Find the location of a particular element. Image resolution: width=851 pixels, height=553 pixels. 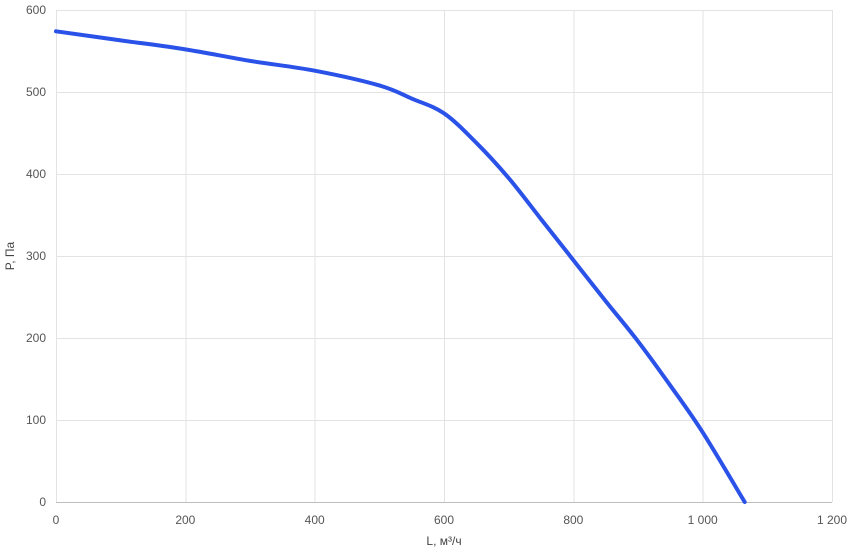

x-axis-title: L, м³/ч is located at coordinates (443, 541).